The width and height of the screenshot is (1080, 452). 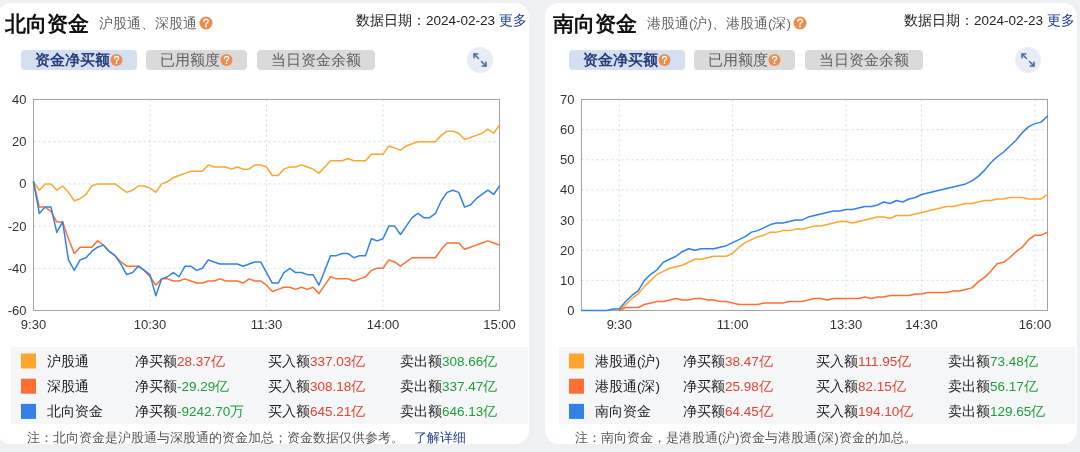 I want to click on y-tick-label: -20, so click(x=17, y=226).